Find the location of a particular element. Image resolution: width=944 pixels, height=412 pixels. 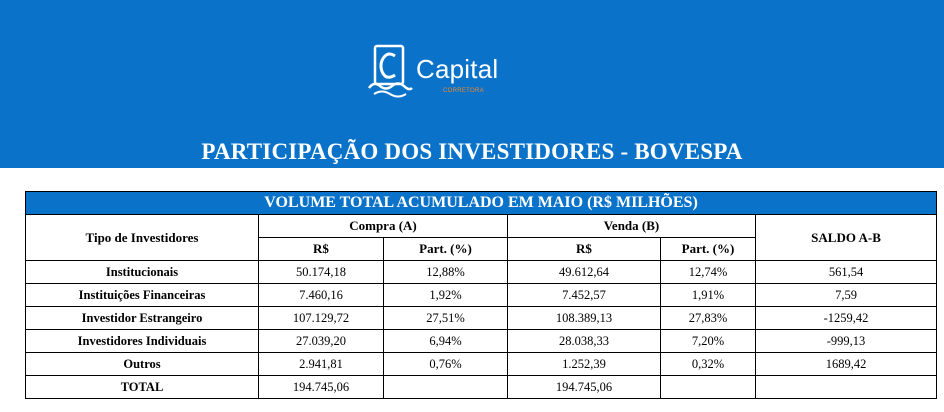

cell-buy-rs: 27.039,20 is located at coordinates (321, 341).